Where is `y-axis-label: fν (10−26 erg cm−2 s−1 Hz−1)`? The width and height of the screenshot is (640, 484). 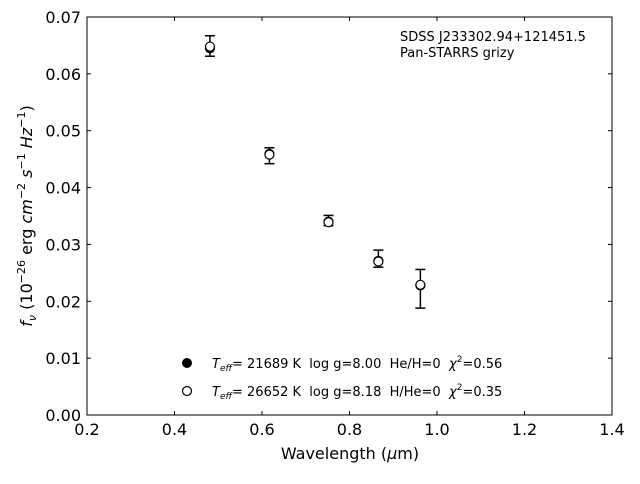
y-axis-label: fν (10−26 erg cm−2 s−1 Hz−1) is located at coordinates (27, 215).